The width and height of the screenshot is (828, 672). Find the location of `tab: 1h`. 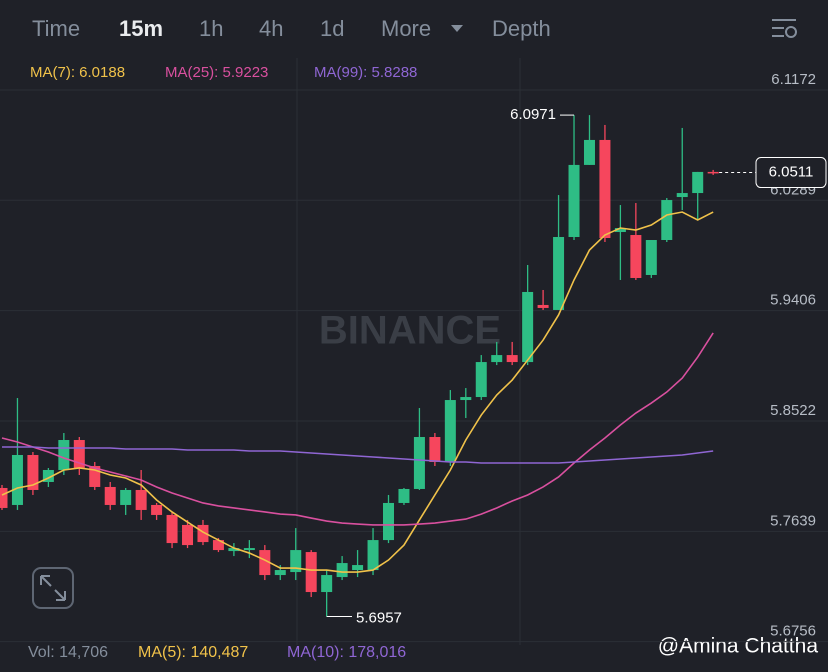

tab: 1h is located at coordinates (211, 28).